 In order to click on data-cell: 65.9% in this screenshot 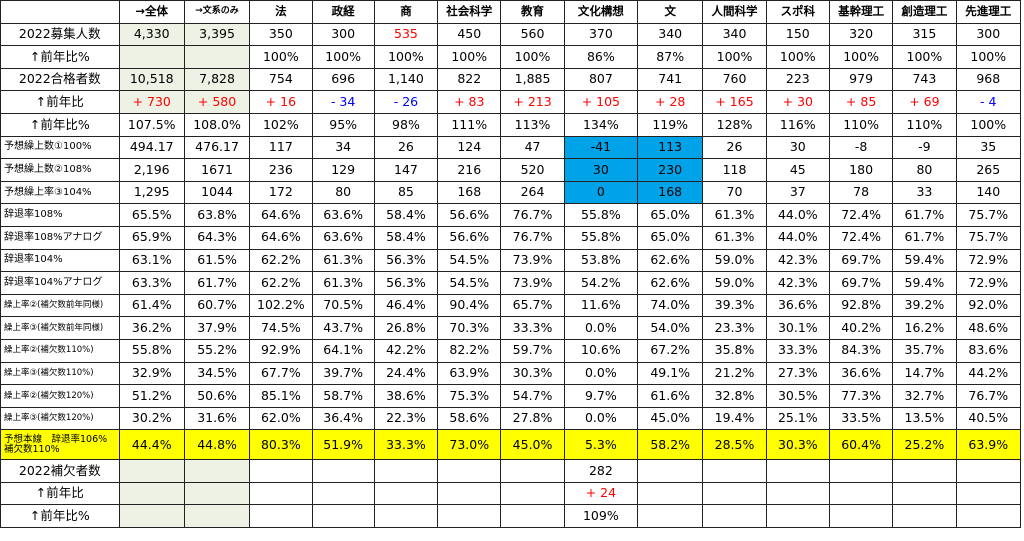, I will do `click(151, 237)`.